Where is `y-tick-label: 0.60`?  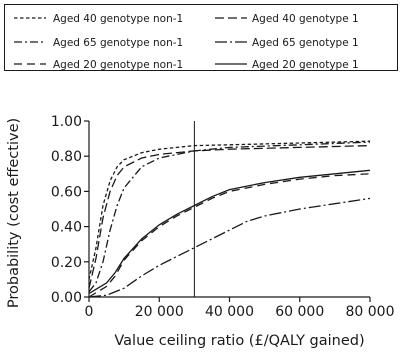 y-tick-label: 0.60 is located at coordinates (66, 192).